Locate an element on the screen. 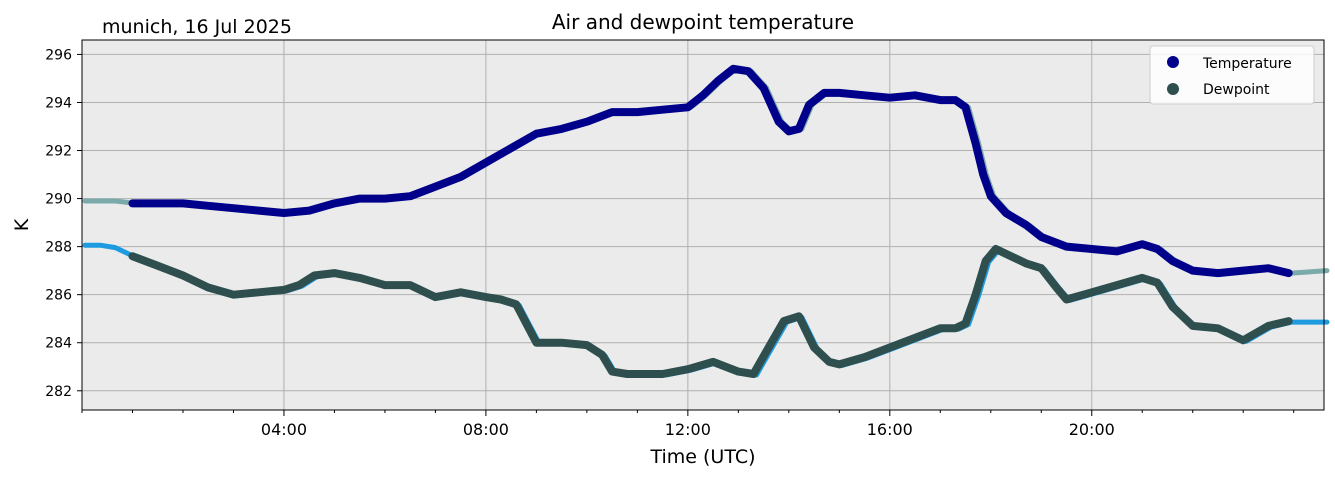  y-tick-label: 288 is located at coordinates (58, 248).